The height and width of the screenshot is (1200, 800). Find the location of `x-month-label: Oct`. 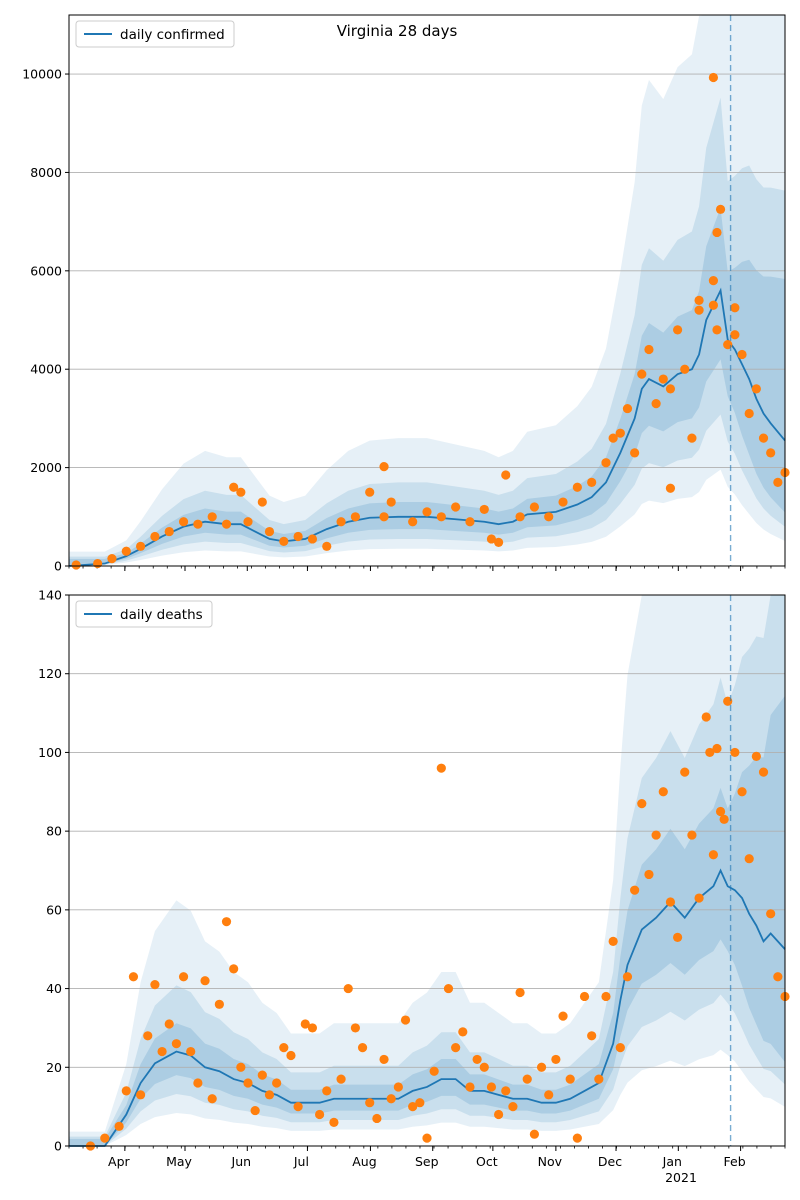

x-month-label: Oct is located at coordinates (487, 1161).